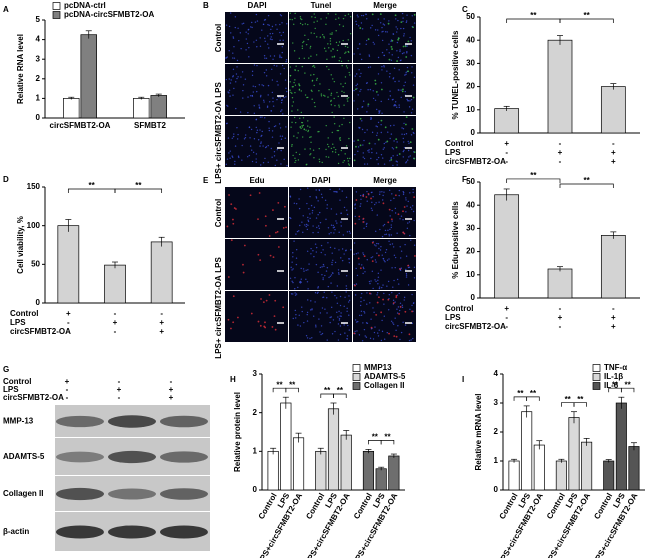 Image resolution: width=650 pixels, height=558 pixels. I want to click on legend-swatch, so click(356, 368).